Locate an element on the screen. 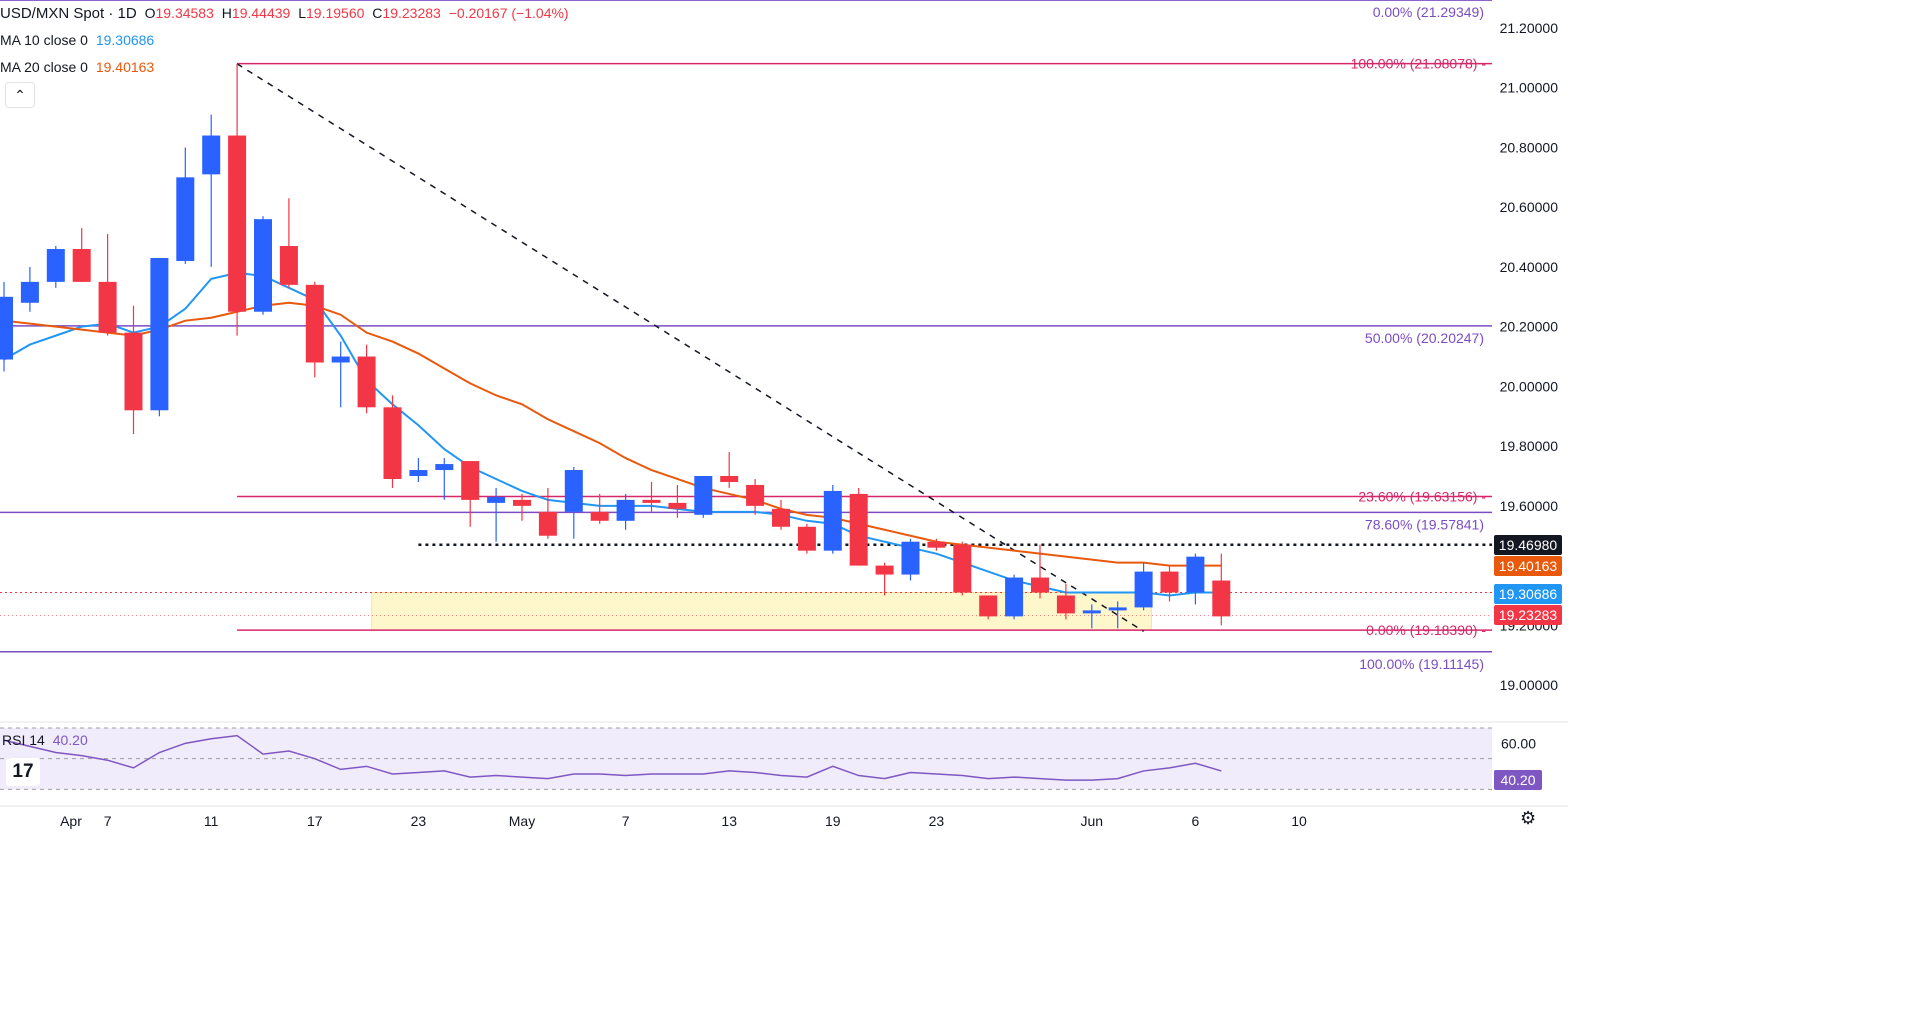 The width and height of the screenshot is (1909, 1022). rsi-axis-tick-label: 60.00 is located at coordinates (1518, 743).